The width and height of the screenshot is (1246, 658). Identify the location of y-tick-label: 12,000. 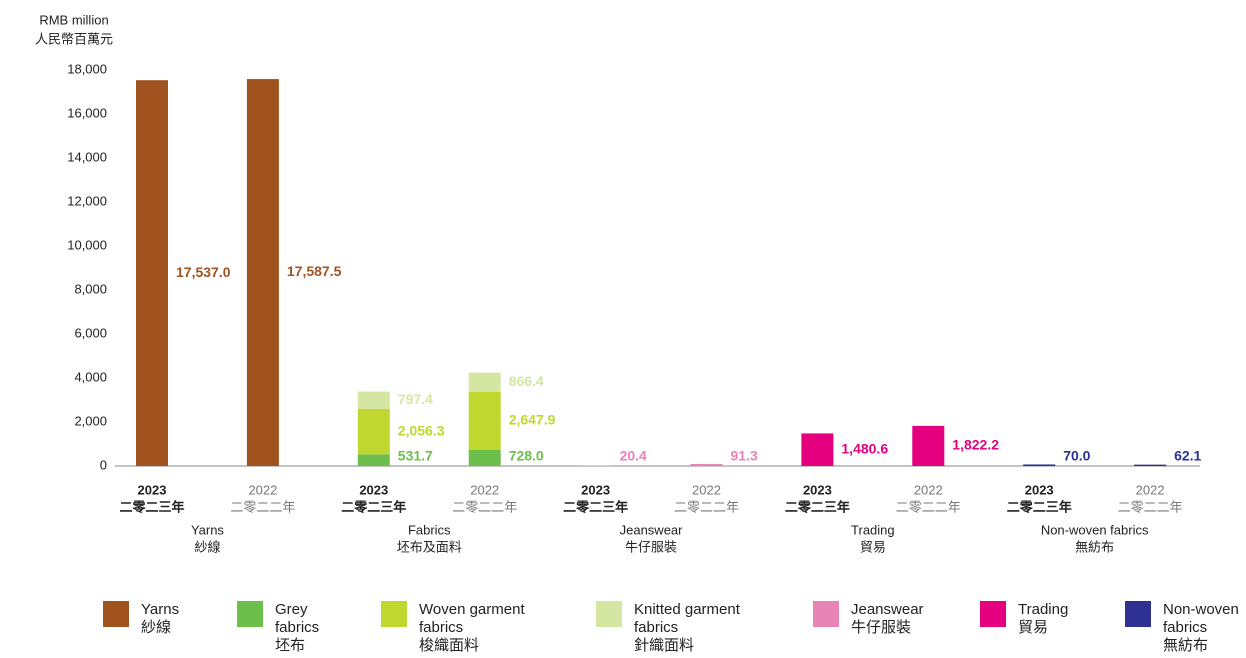
(87, 200).